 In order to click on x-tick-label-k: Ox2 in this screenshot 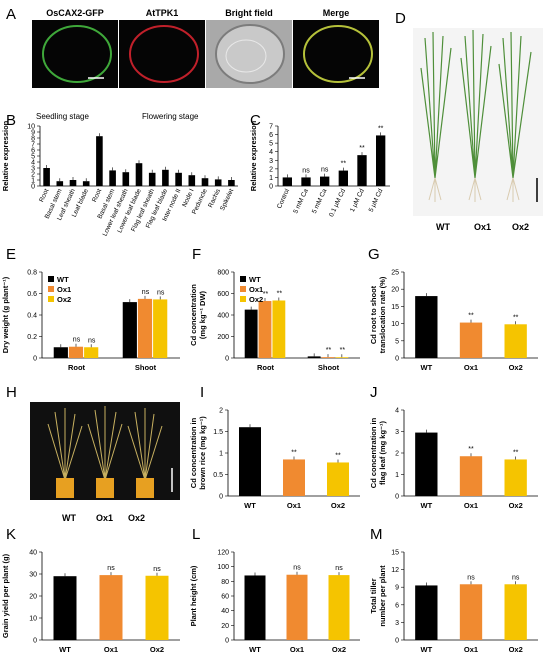, I will do `click(157, 649)`.